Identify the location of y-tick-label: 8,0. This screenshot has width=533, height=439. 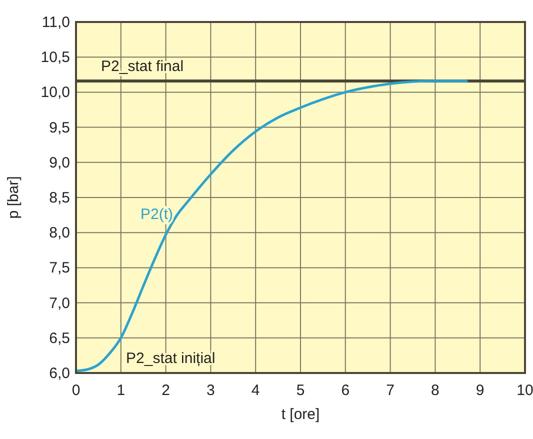
(59, 233).